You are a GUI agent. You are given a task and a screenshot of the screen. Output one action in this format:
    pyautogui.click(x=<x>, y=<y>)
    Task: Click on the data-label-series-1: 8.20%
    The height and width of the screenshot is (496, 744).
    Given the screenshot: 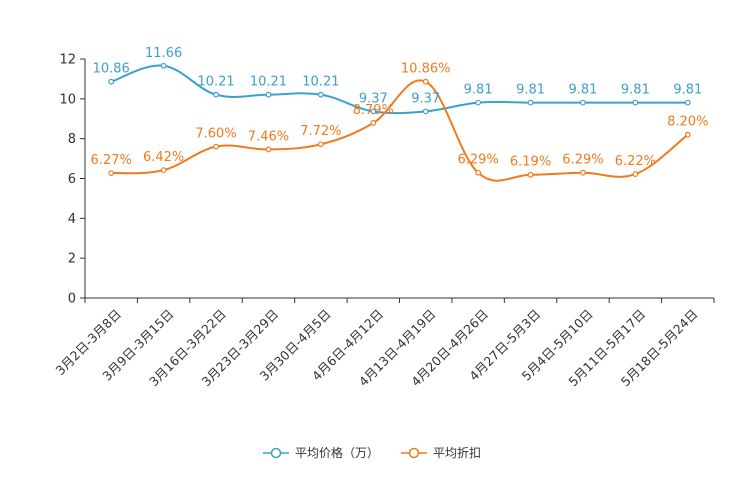 What is the action you would take?
    pyautogui.click(x=687, y=122)
    